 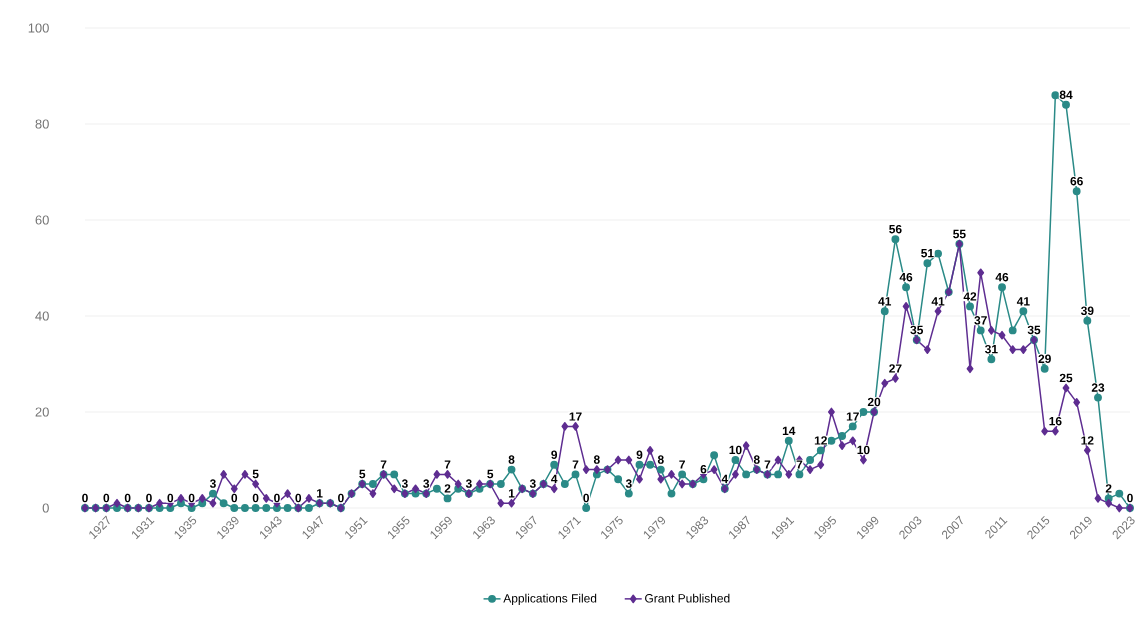 I want to click on data-label: 23, so click(x=1098, y=387).